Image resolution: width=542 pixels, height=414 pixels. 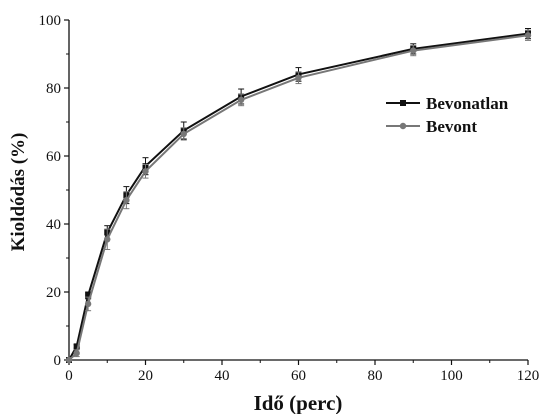 I want to click on y-tick-label: 0, so click(x=58, y=361).